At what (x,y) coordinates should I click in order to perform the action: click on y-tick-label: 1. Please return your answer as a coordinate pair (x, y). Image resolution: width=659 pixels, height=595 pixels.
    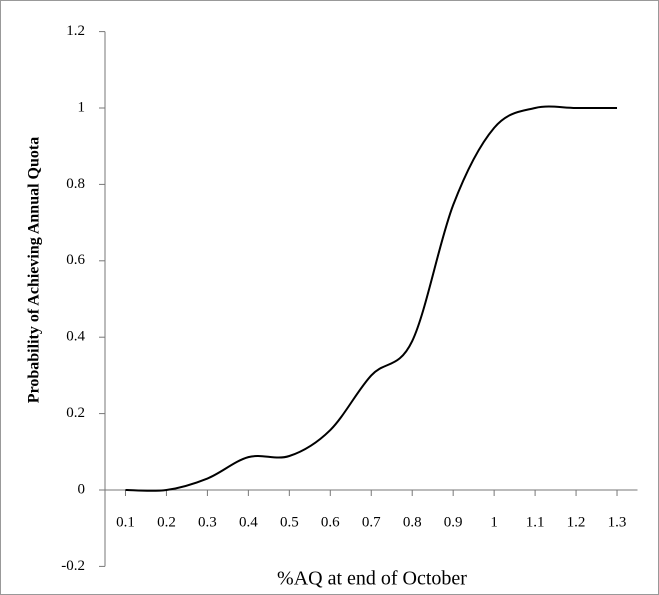
    Looking at the image, I should click on (82, 107).